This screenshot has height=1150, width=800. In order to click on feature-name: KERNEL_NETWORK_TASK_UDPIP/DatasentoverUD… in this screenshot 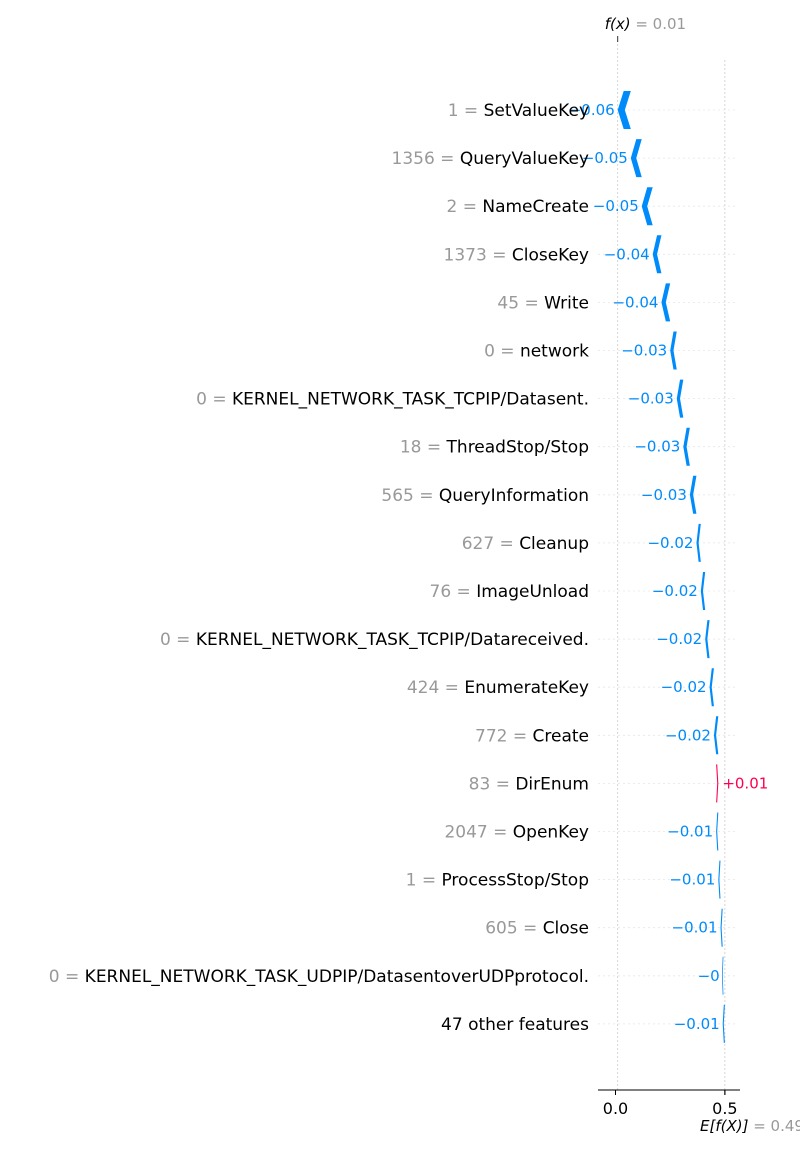, I will do `click(337, 977)`.